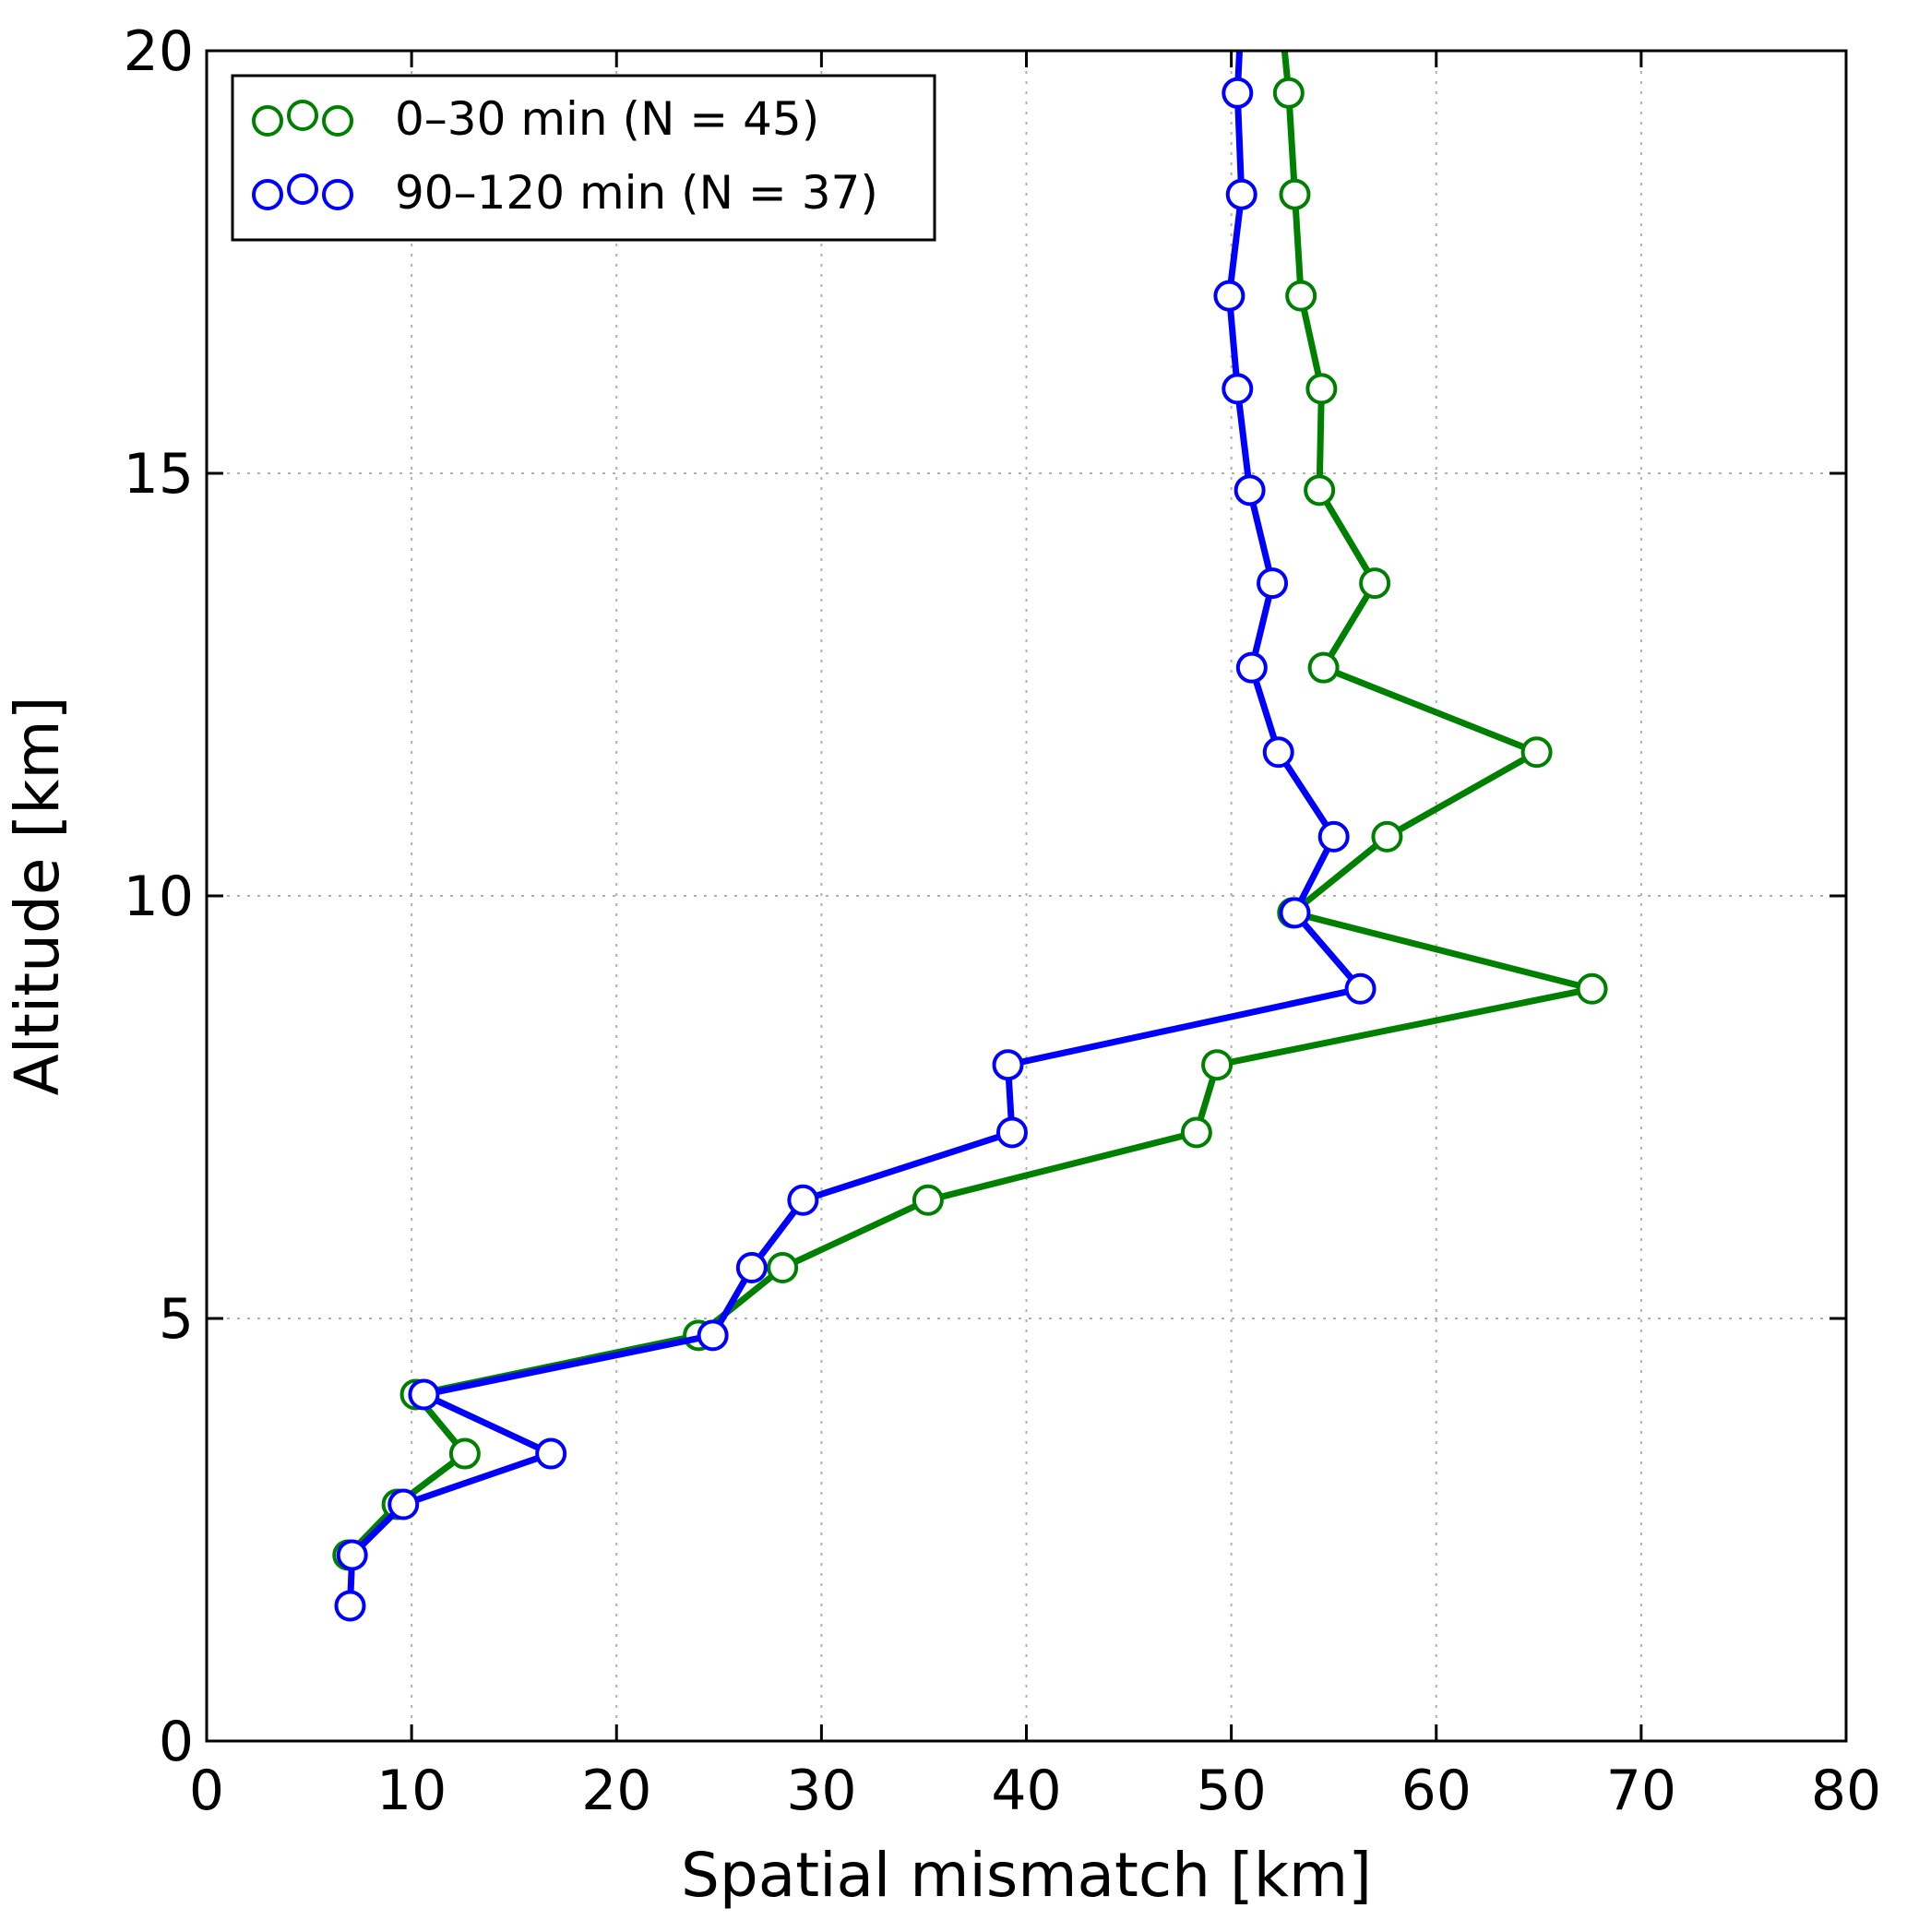 Image resolution: width=1907 pixels, height=1932 pixels. What do you see at coordinates (176, 1319) in the screenshot?
I see `y-tick-label: 5` at bounding box center [176, 1319].